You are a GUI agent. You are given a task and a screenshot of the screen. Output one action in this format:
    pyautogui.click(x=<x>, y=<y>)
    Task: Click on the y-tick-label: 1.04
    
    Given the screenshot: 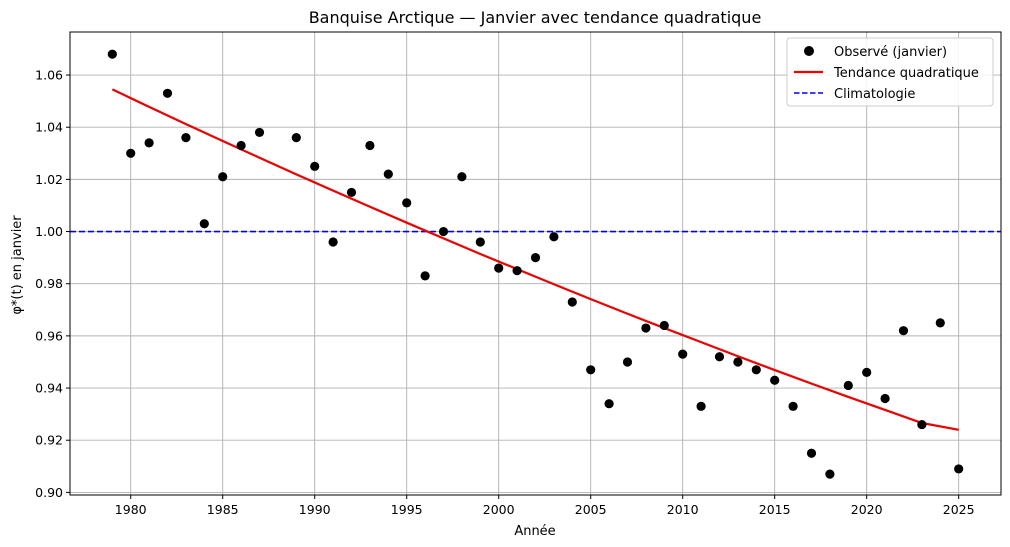 What is the action you would take?
    pyautogui.click(x=49, y=127)
    